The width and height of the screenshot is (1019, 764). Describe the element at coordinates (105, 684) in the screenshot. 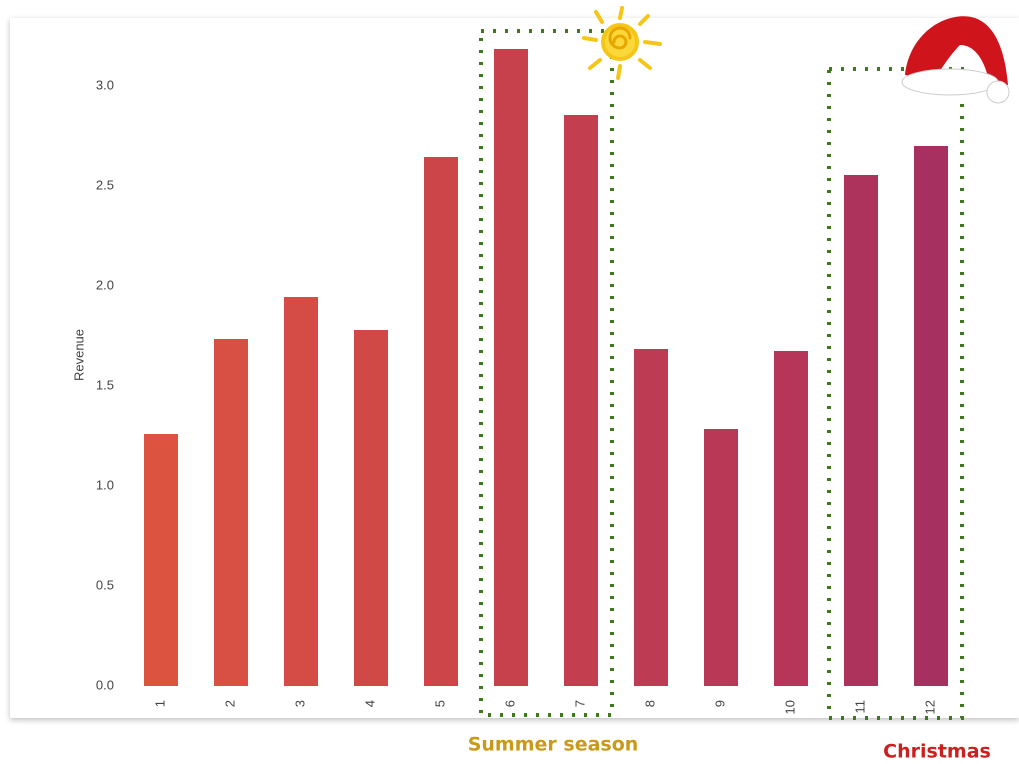

I see `y-tick-label: 0.0` at that location.